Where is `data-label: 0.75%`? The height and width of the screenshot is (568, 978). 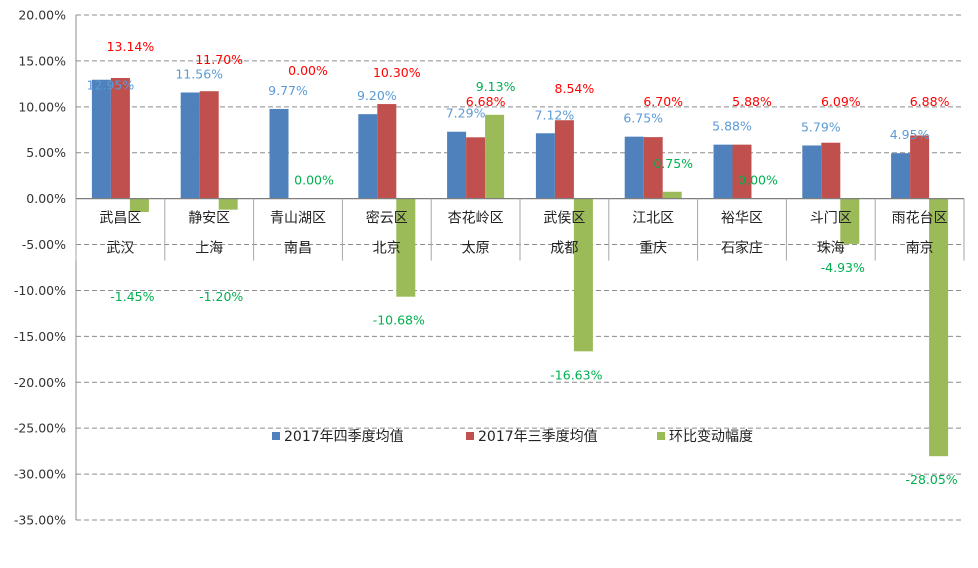 data-label: 0.75% is located at coordinates (673, 163).